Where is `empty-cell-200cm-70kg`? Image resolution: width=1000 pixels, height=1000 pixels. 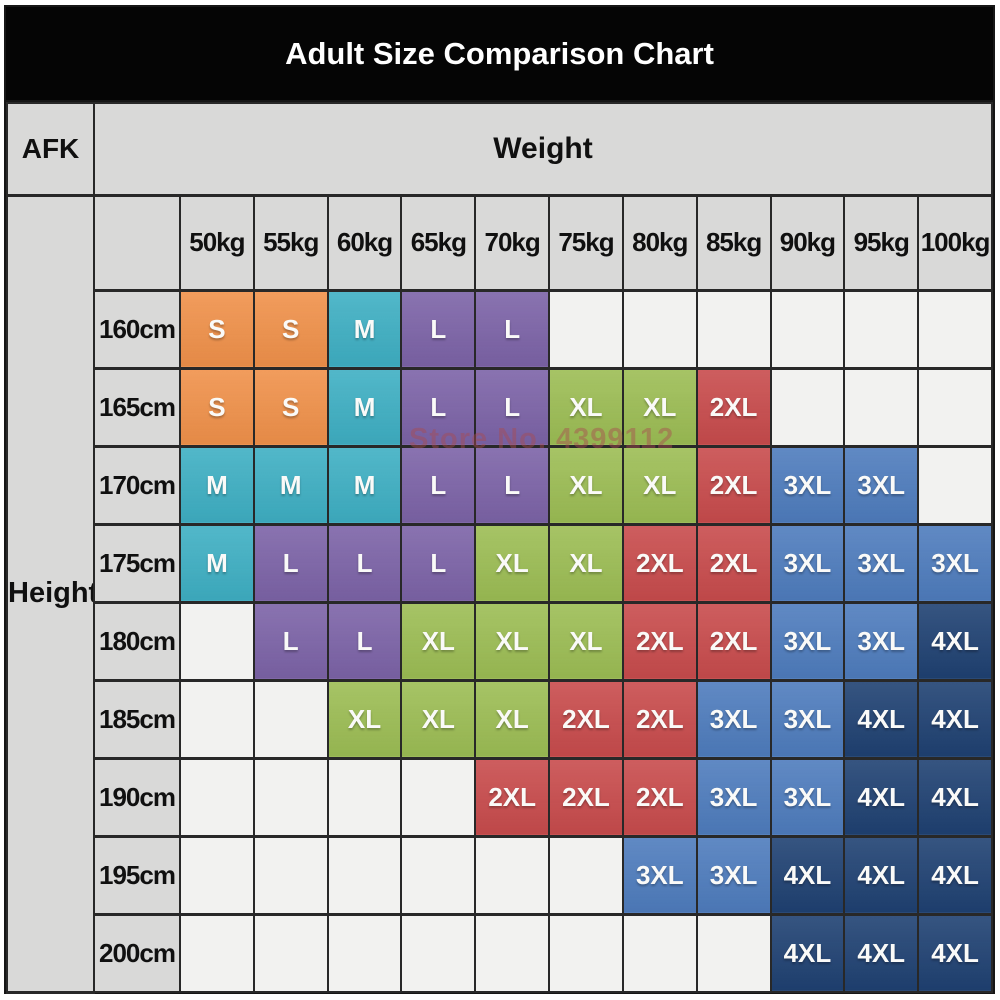 empty-cell-200cm-70kg is located at coordinates (512, 952).